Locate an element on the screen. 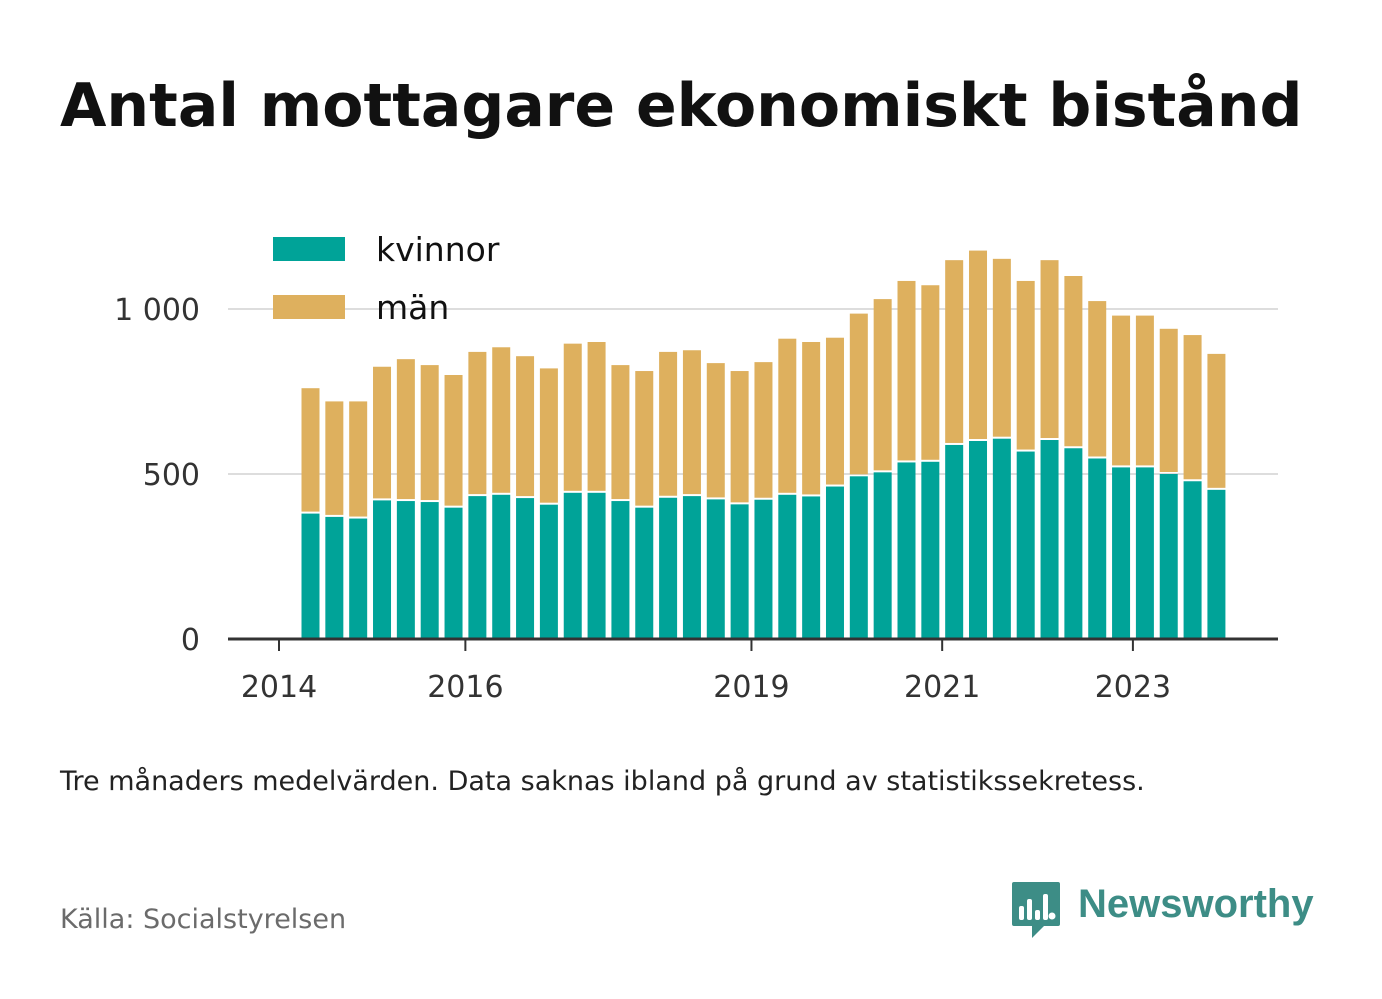 This screenshot has width=1382, height=999. x-axis: 2014 2016 2019 2021 2023 is located at coordinates (753, 671).